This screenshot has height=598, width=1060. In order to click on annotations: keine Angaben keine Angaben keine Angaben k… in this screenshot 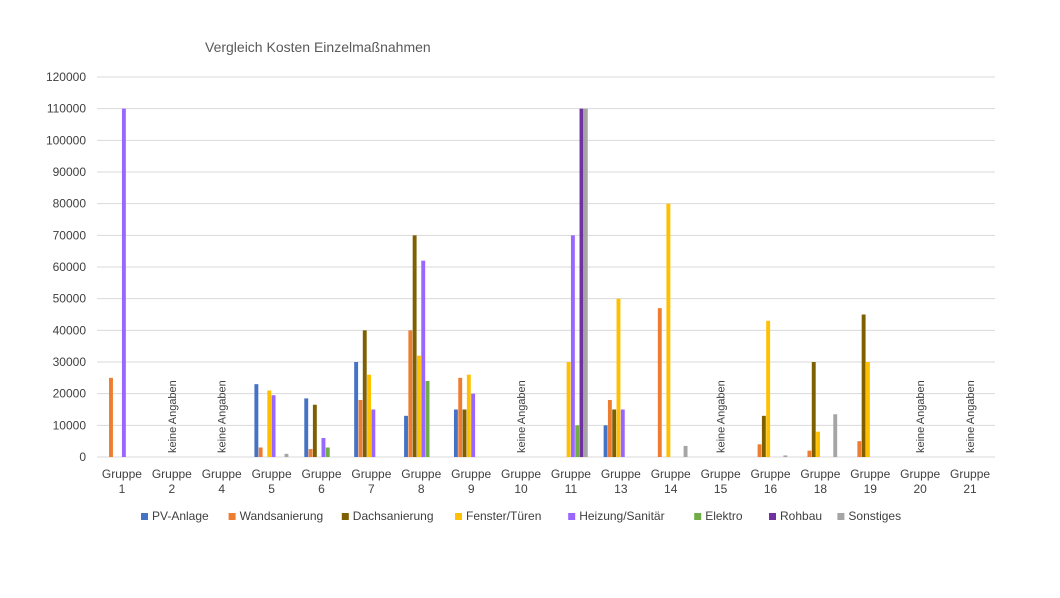, I will do `click(572, 416)`.